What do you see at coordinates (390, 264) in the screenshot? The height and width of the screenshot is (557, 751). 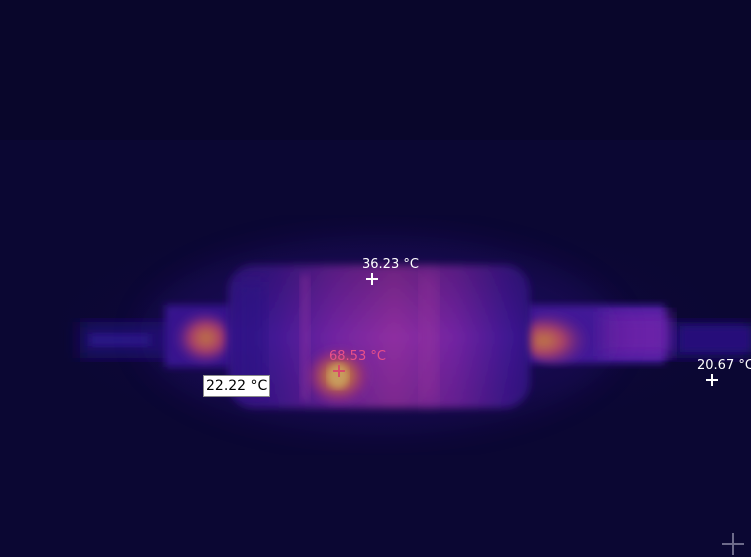 I see `measurement-label-top: 36.23 °C` at bounding box center [390, 264].